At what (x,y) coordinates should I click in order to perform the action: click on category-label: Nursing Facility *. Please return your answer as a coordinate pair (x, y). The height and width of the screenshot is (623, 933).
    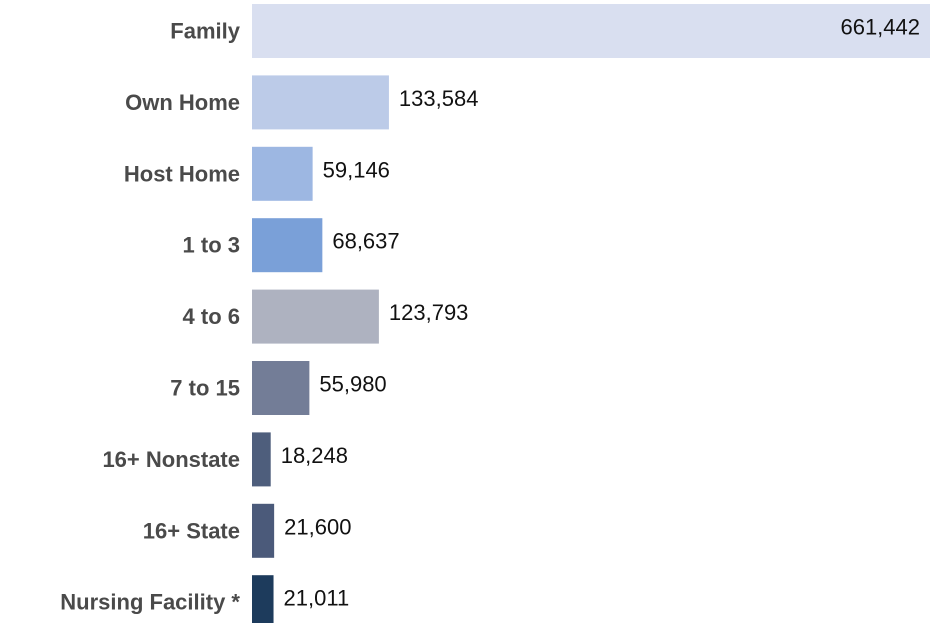
    Looking at the image, I should click on (150, 602).